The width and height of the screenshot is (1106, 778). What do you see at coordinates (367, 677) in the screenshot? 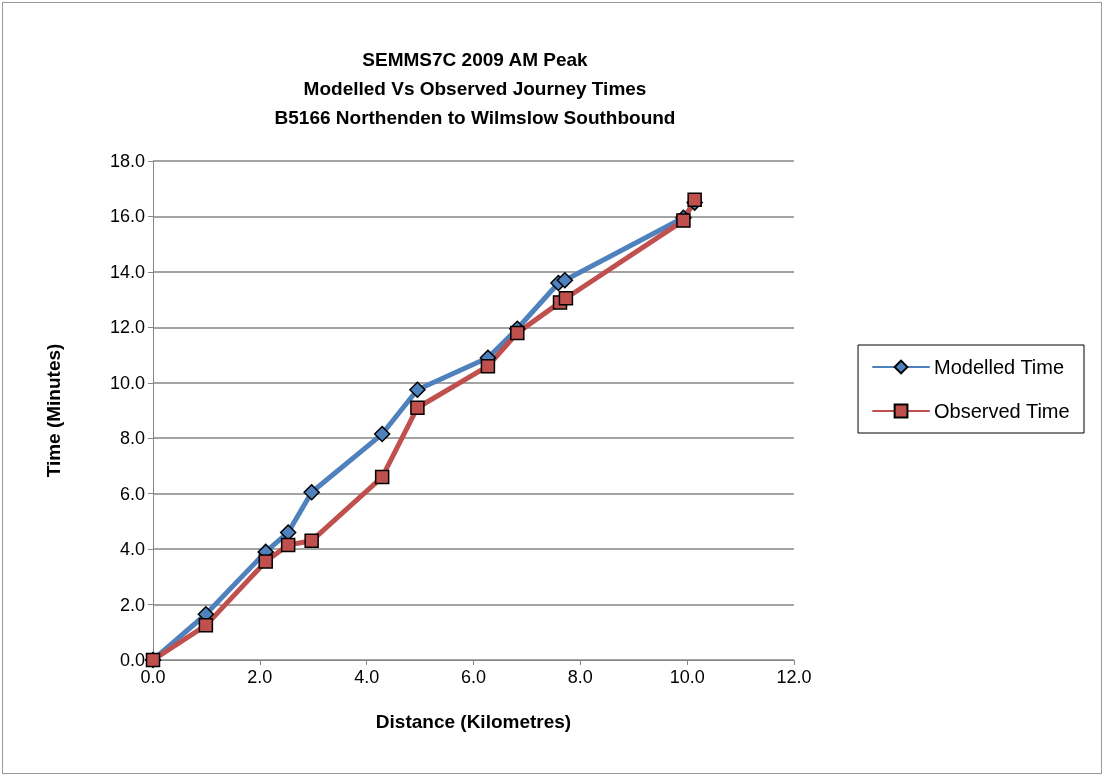
I see `x-tick-label: 4.0` at bounding box center [367, 677].